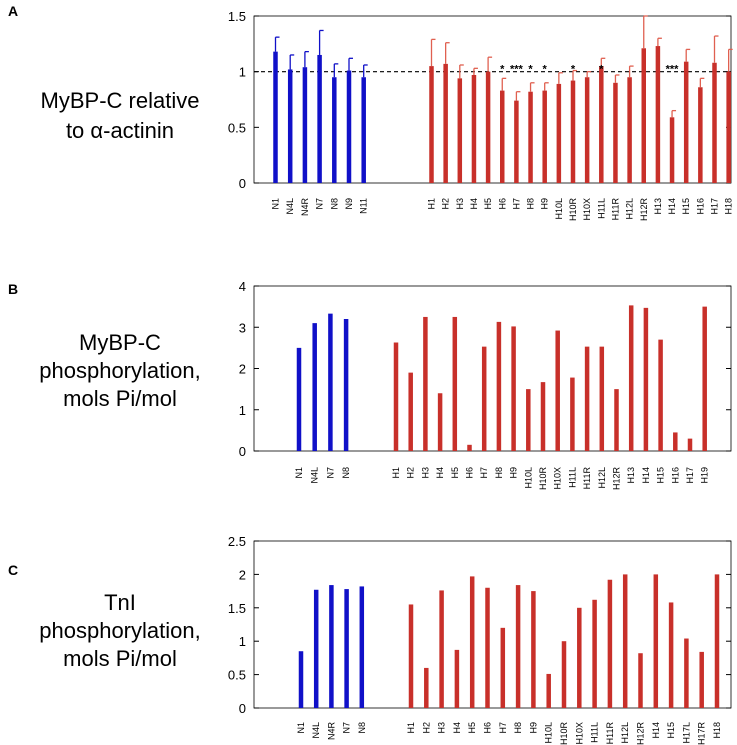  Describe the element at coordinates (601, 208) in the screenshot. I see `panel-a-category-label: H11L` at that location.